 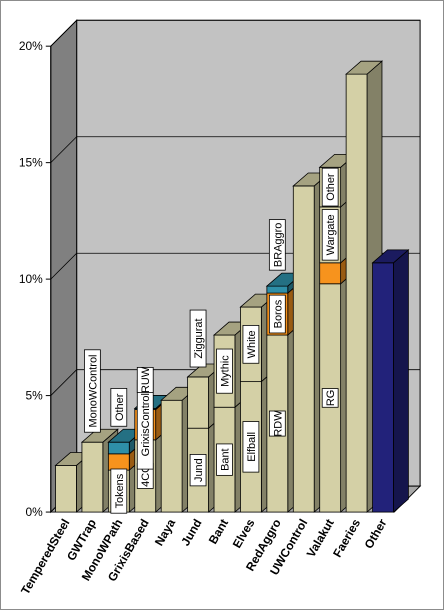 I want to click on data-label-text: Jund, so click(x=199, y=470).